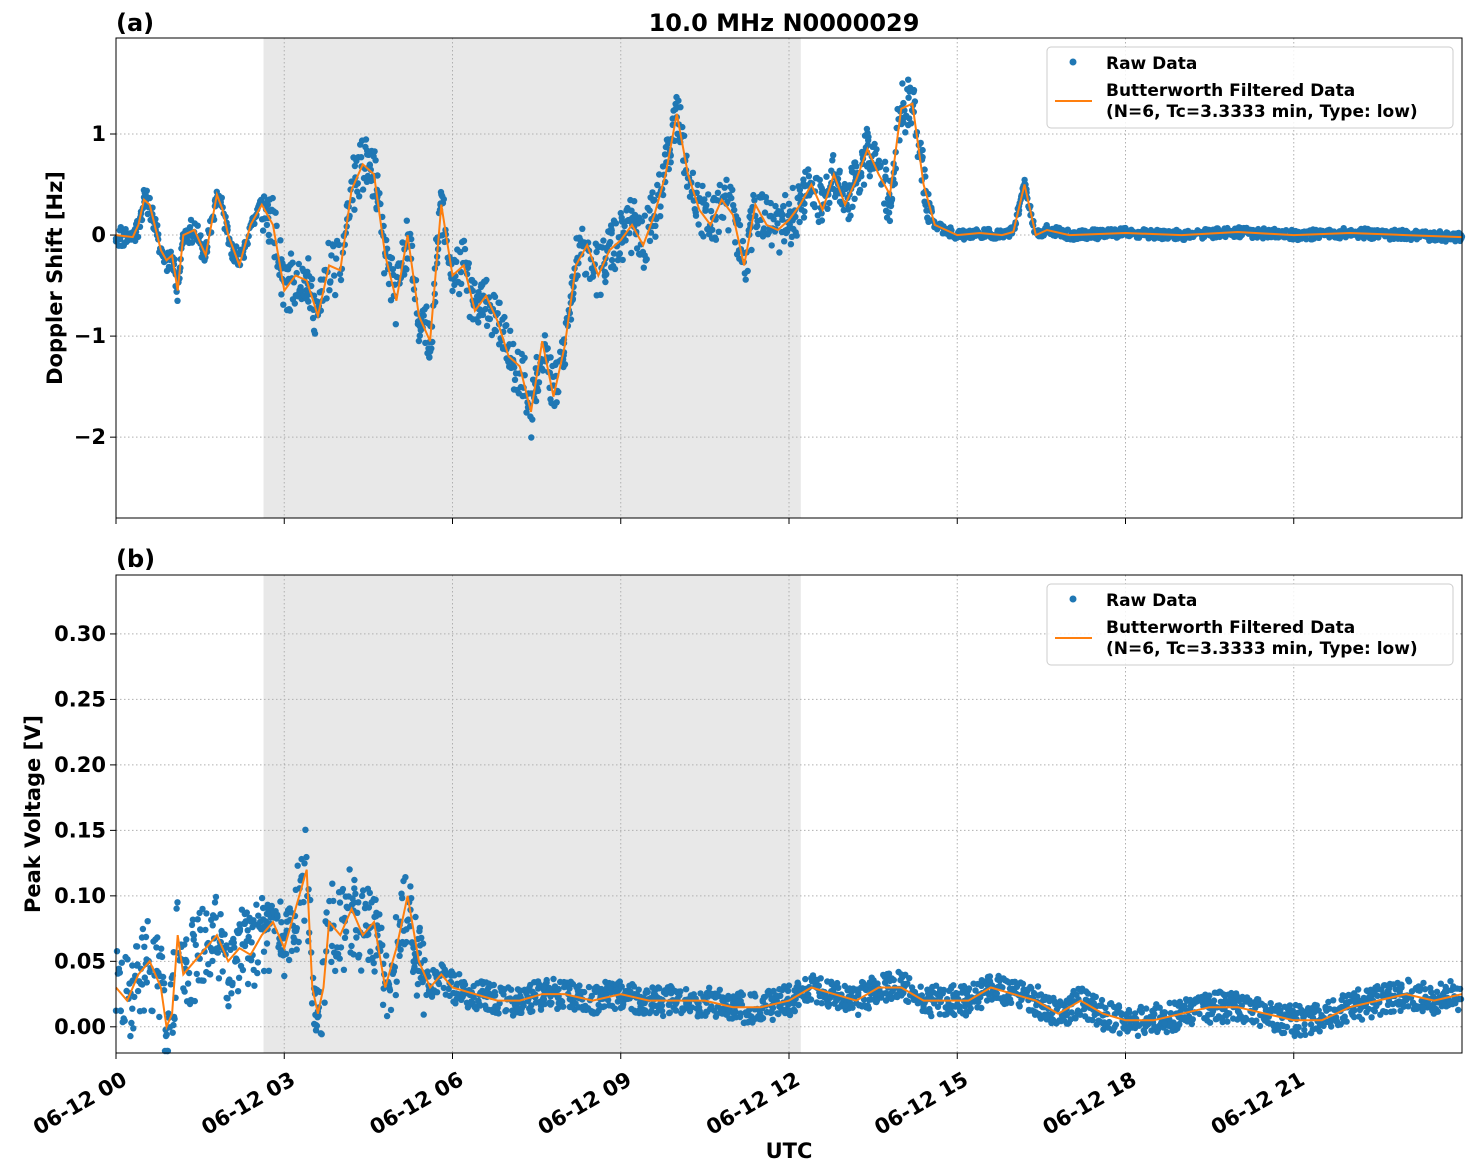  What do you see at coordinates (135, 23) in the screenshot?
I see `panel-a-label: (a)` at bounding box center [135, 23].